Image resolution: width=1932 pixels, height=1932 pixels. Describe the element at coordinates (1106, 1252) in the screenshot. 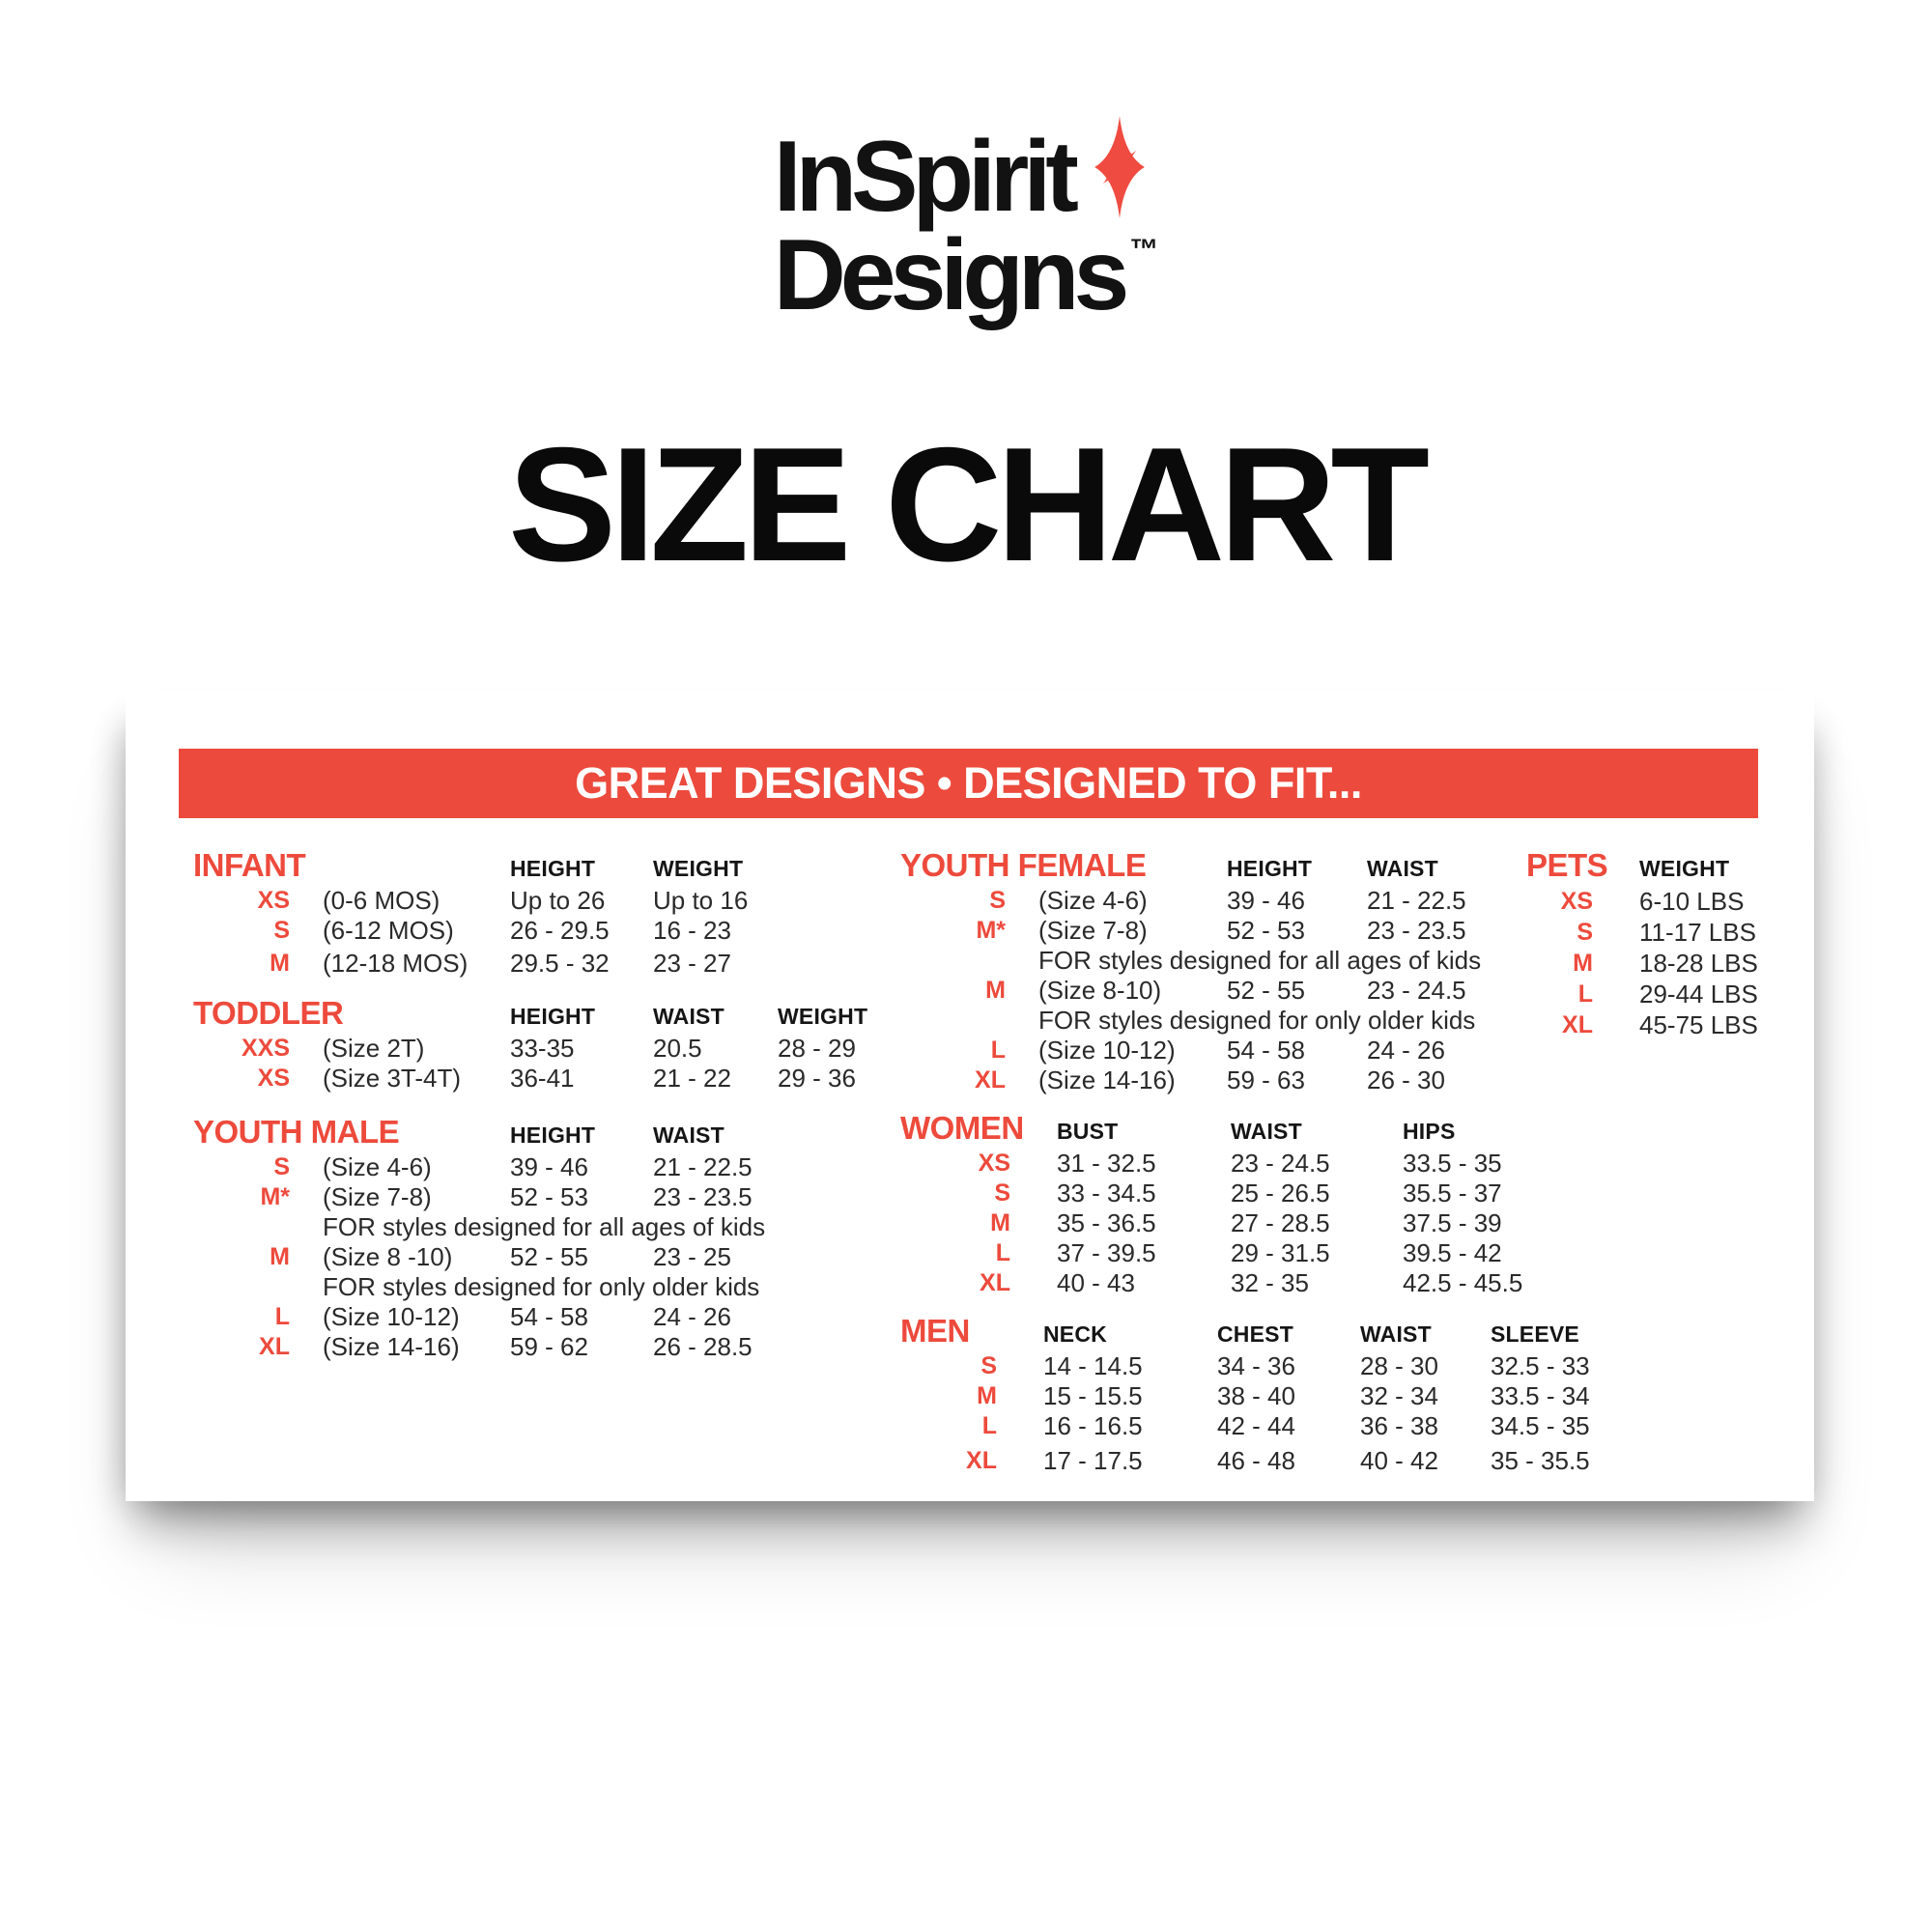

I see `size-value: 37 - 39.5` at that location.